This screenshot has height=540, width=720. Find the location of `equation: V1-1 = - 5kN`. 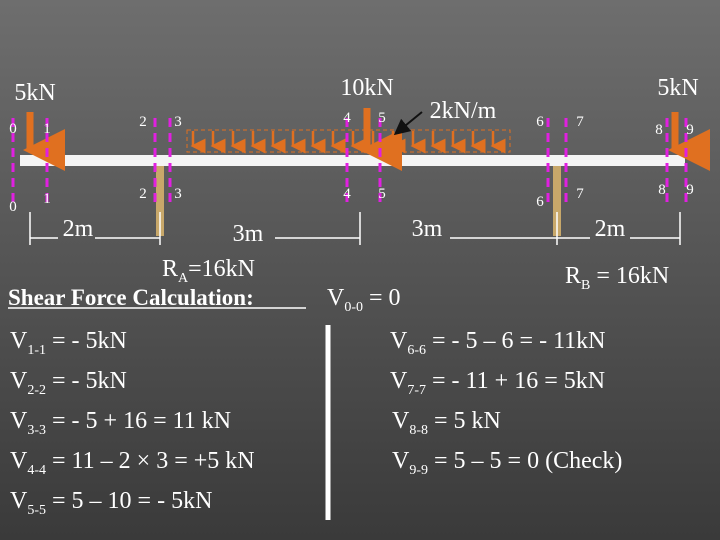

equation: V1-1 = - 5kN is located at coordinates (68, 343).